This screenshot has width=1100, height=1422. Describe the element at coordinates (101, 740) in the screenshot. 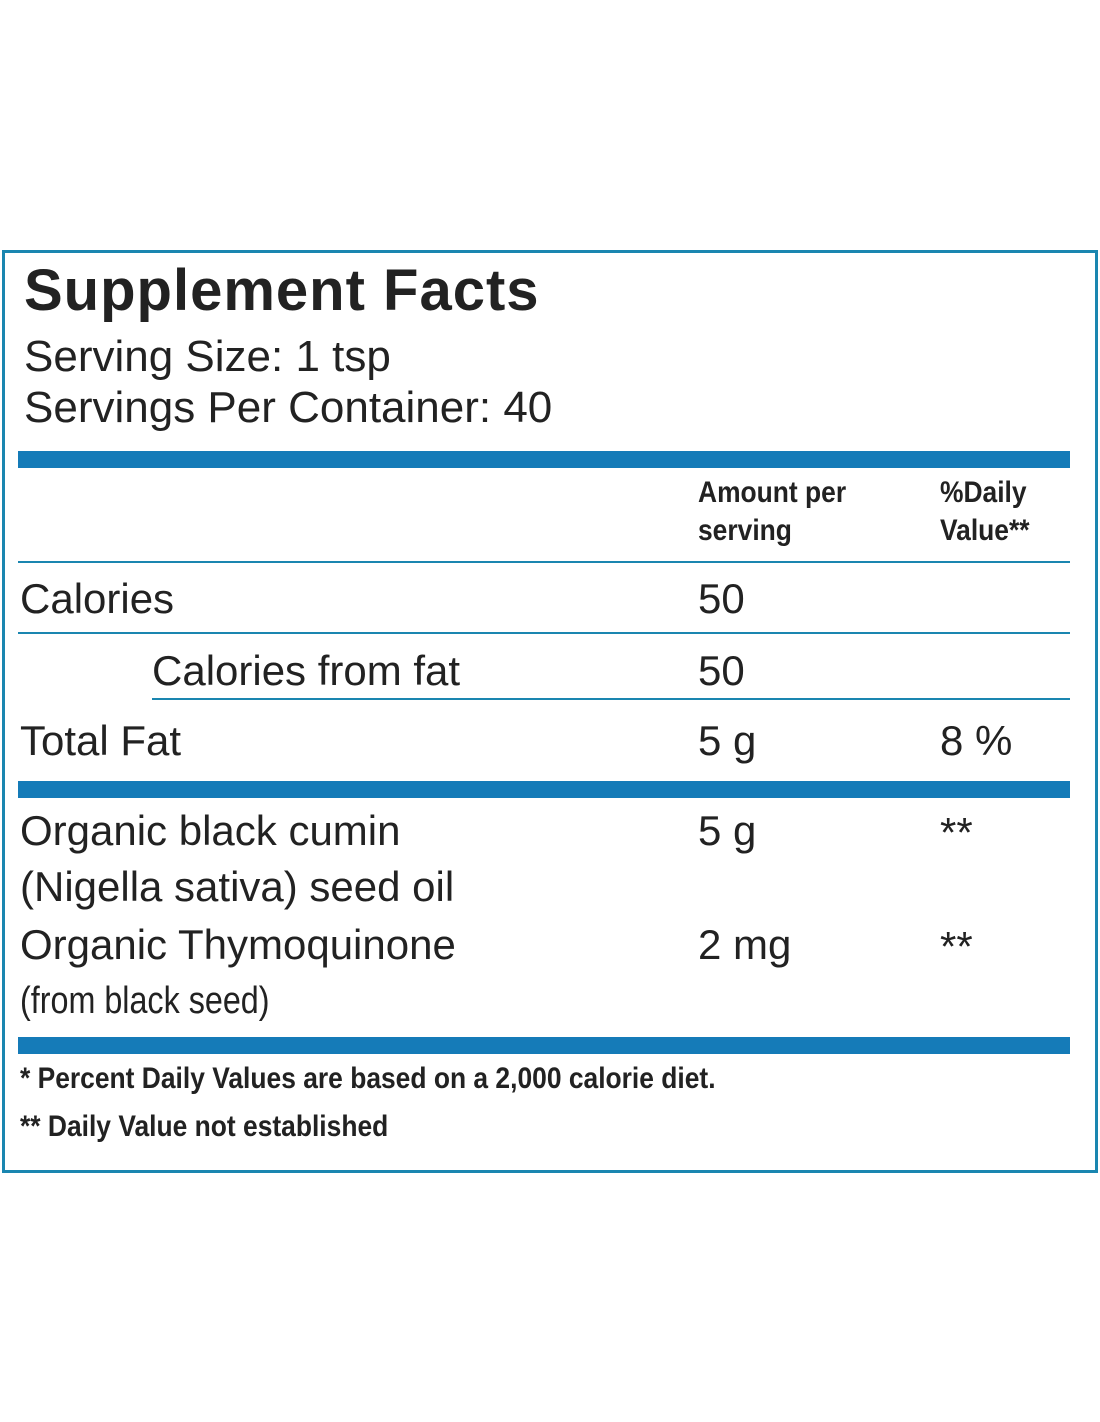

I see `nutrient-name: Total Fat` at that location.